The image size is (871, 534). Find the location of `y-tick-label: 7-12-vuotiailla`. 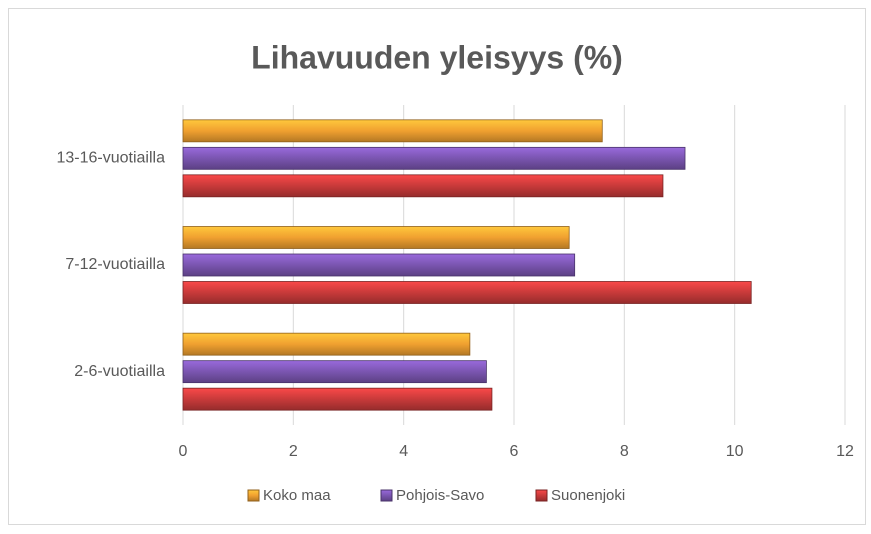

y-tick-label: 7-12-vuotiailla is located at coordinates (115, 264).